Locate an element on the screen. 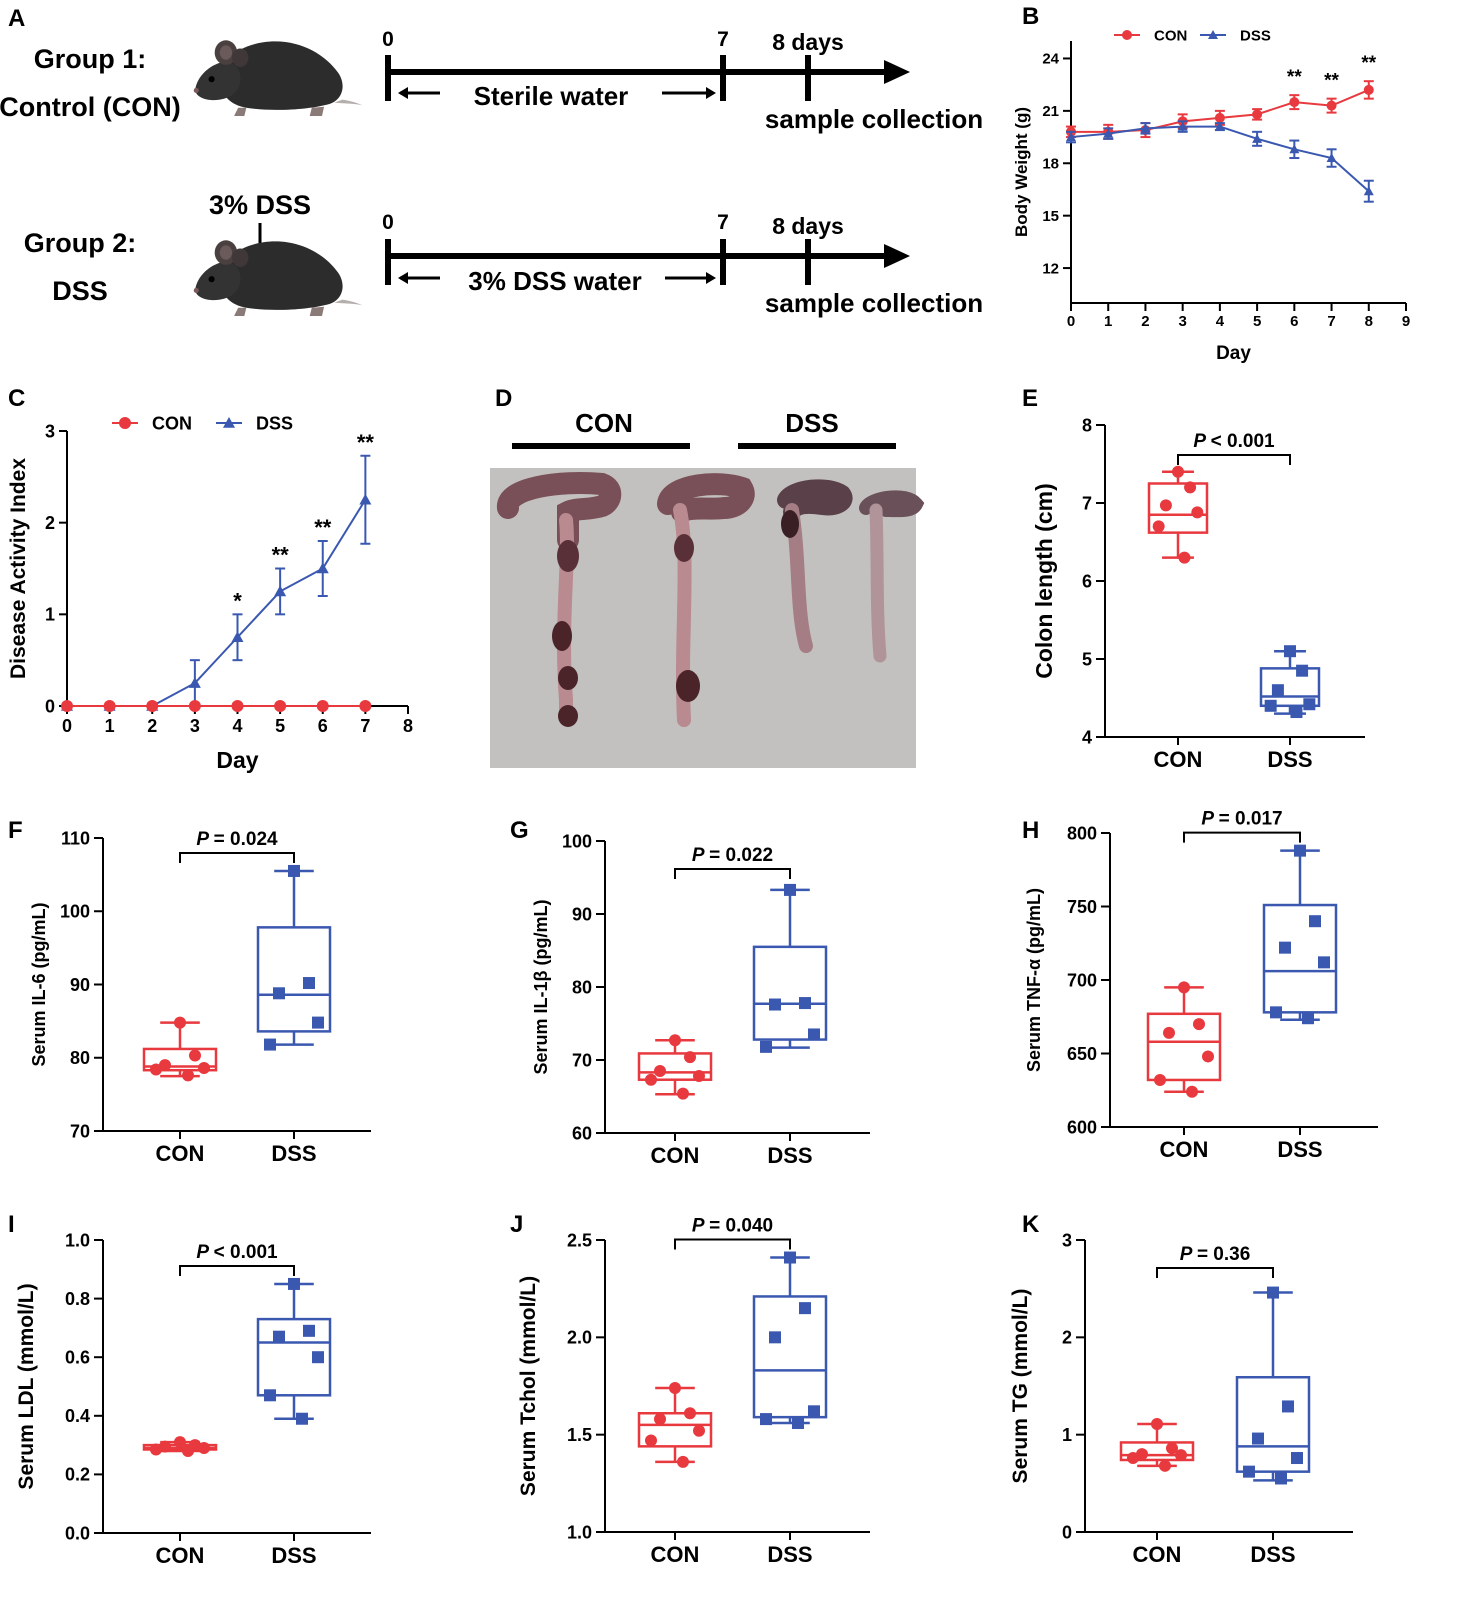  group1-name: Control (CON) is located at coordinates (90, 107).